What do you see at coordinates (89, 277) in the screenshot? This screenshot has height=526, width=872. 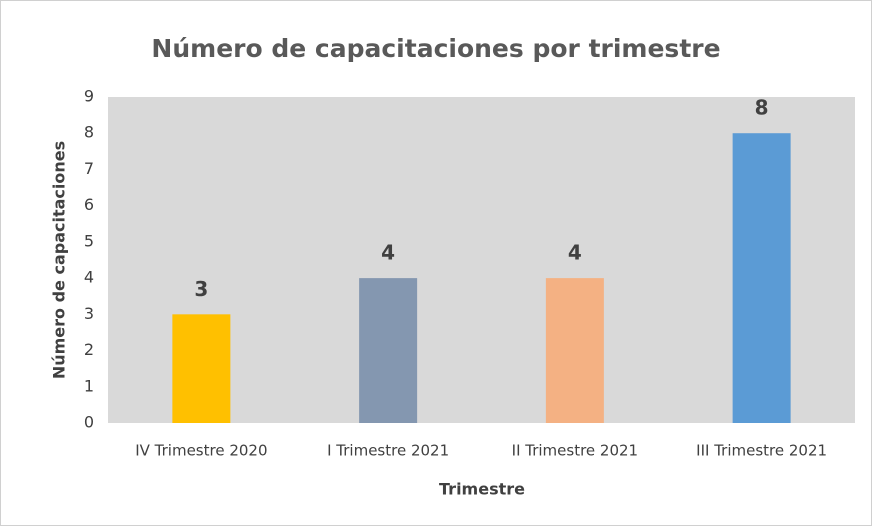 I see `y-tick-label: 4` at bounding box center [89, 277].